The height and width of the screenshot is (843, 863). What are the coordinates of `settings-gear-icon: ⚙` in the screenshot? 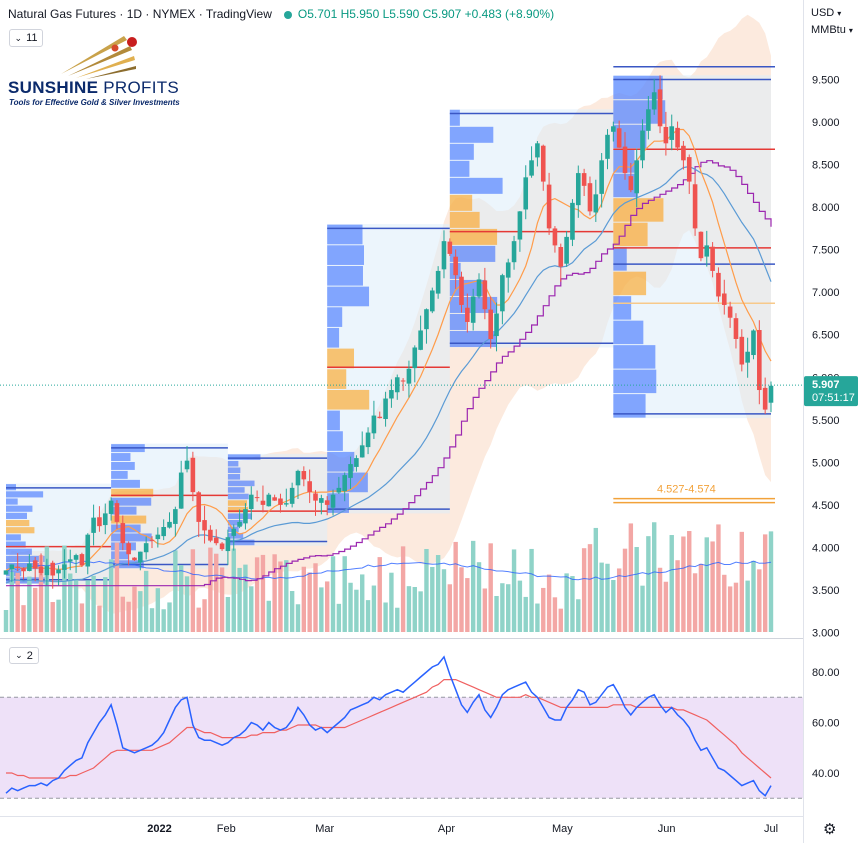 It's located at (830, 829).